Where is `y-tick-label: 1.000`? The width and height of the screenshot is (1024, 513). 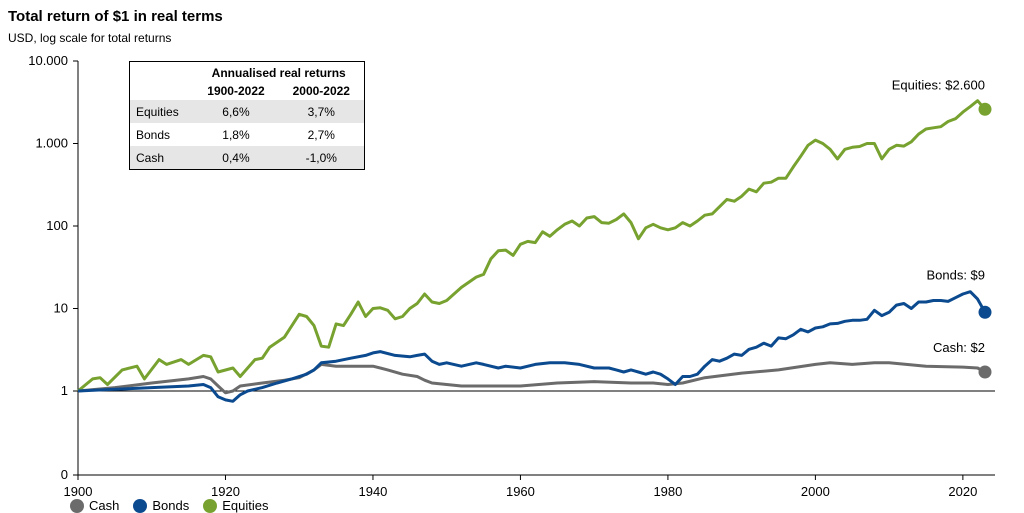 y-tick-label: 1.000 is located at coordinates (51, 143).